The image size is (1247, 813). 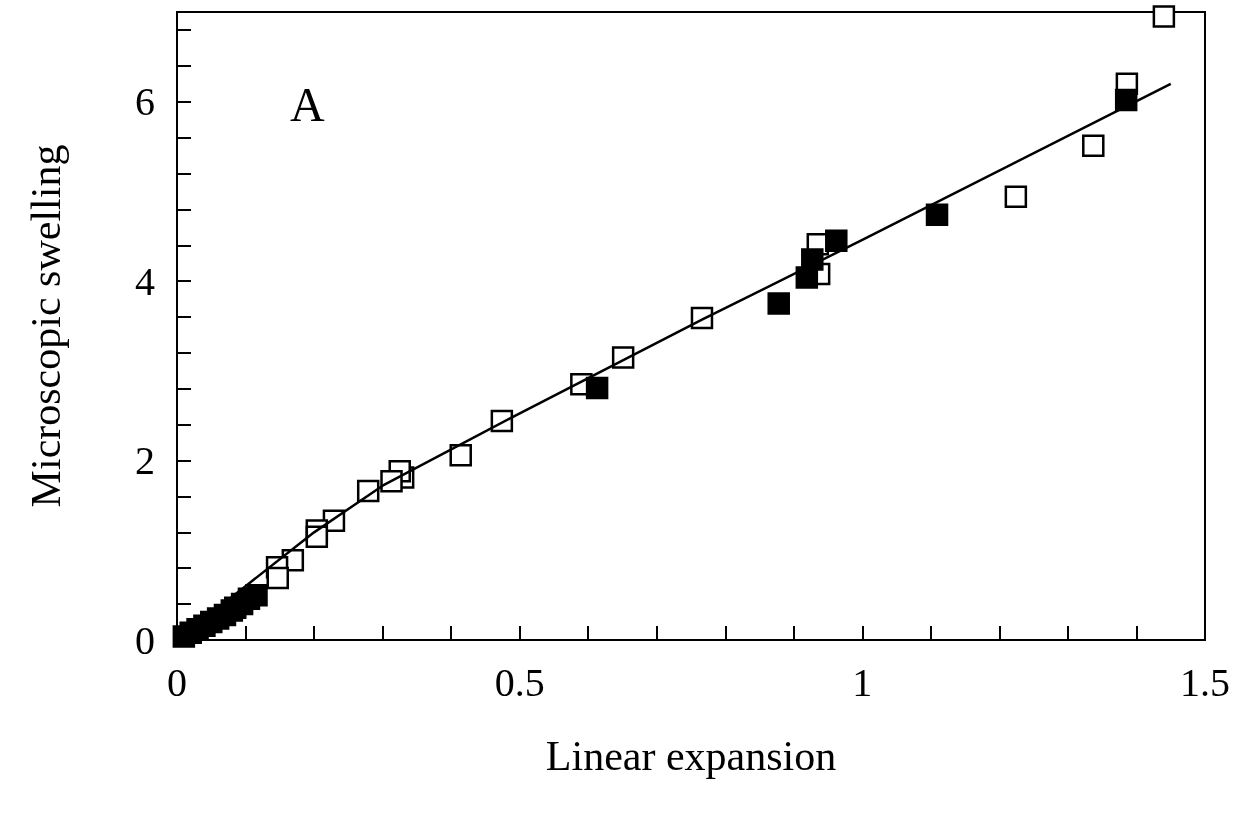 I want to click on y-axis-title: Microscopic swelling, so click(x=46, y=326).